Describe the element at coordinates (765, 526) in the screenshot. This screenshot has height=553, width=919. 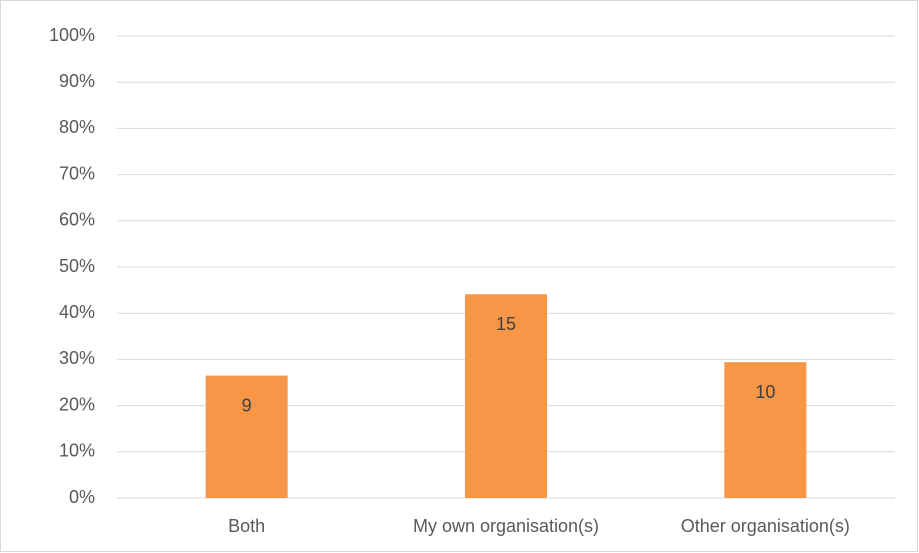
I see `x-tick-label: Other organisation(s)` at that location.